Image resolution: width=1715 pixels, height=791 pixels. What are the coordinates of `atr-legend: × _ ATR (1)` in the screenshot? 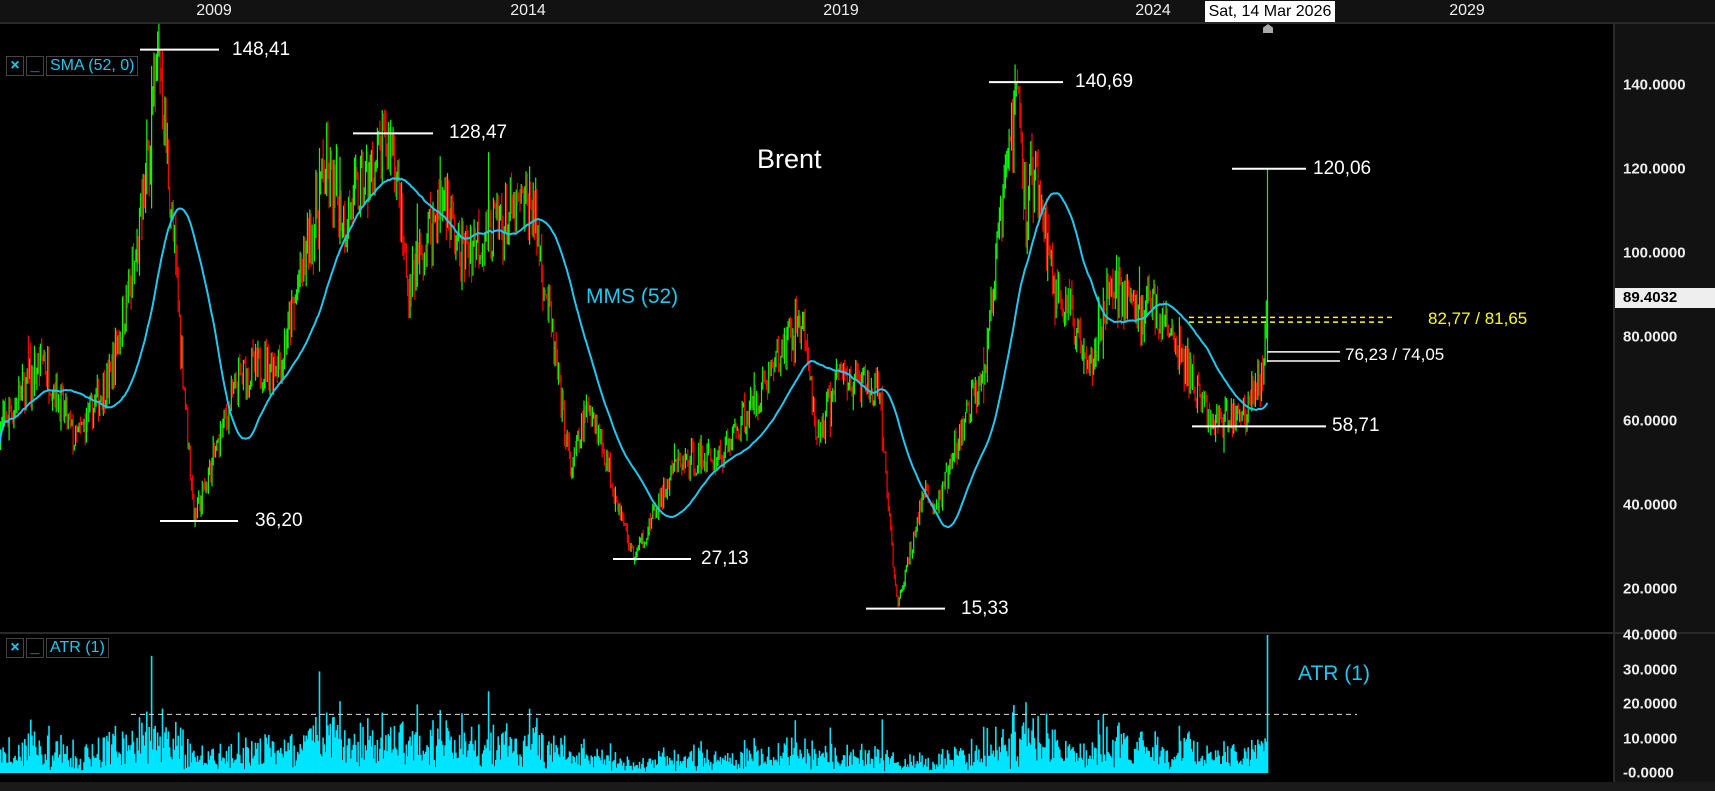 It's located at (57, 648).